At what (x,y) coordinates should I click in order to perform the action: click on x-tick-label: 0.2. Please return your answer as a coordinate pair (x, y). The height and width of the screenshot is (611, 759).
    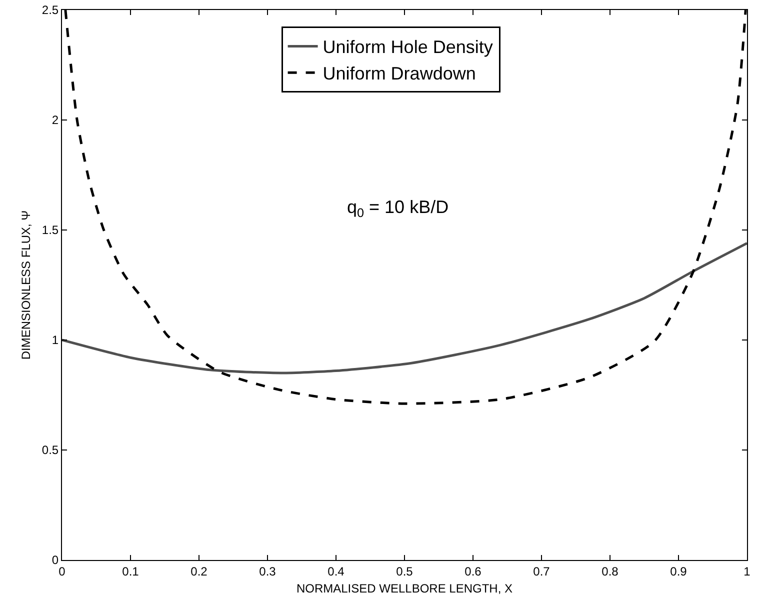
    Looking at the image, I should click on (199, 571).